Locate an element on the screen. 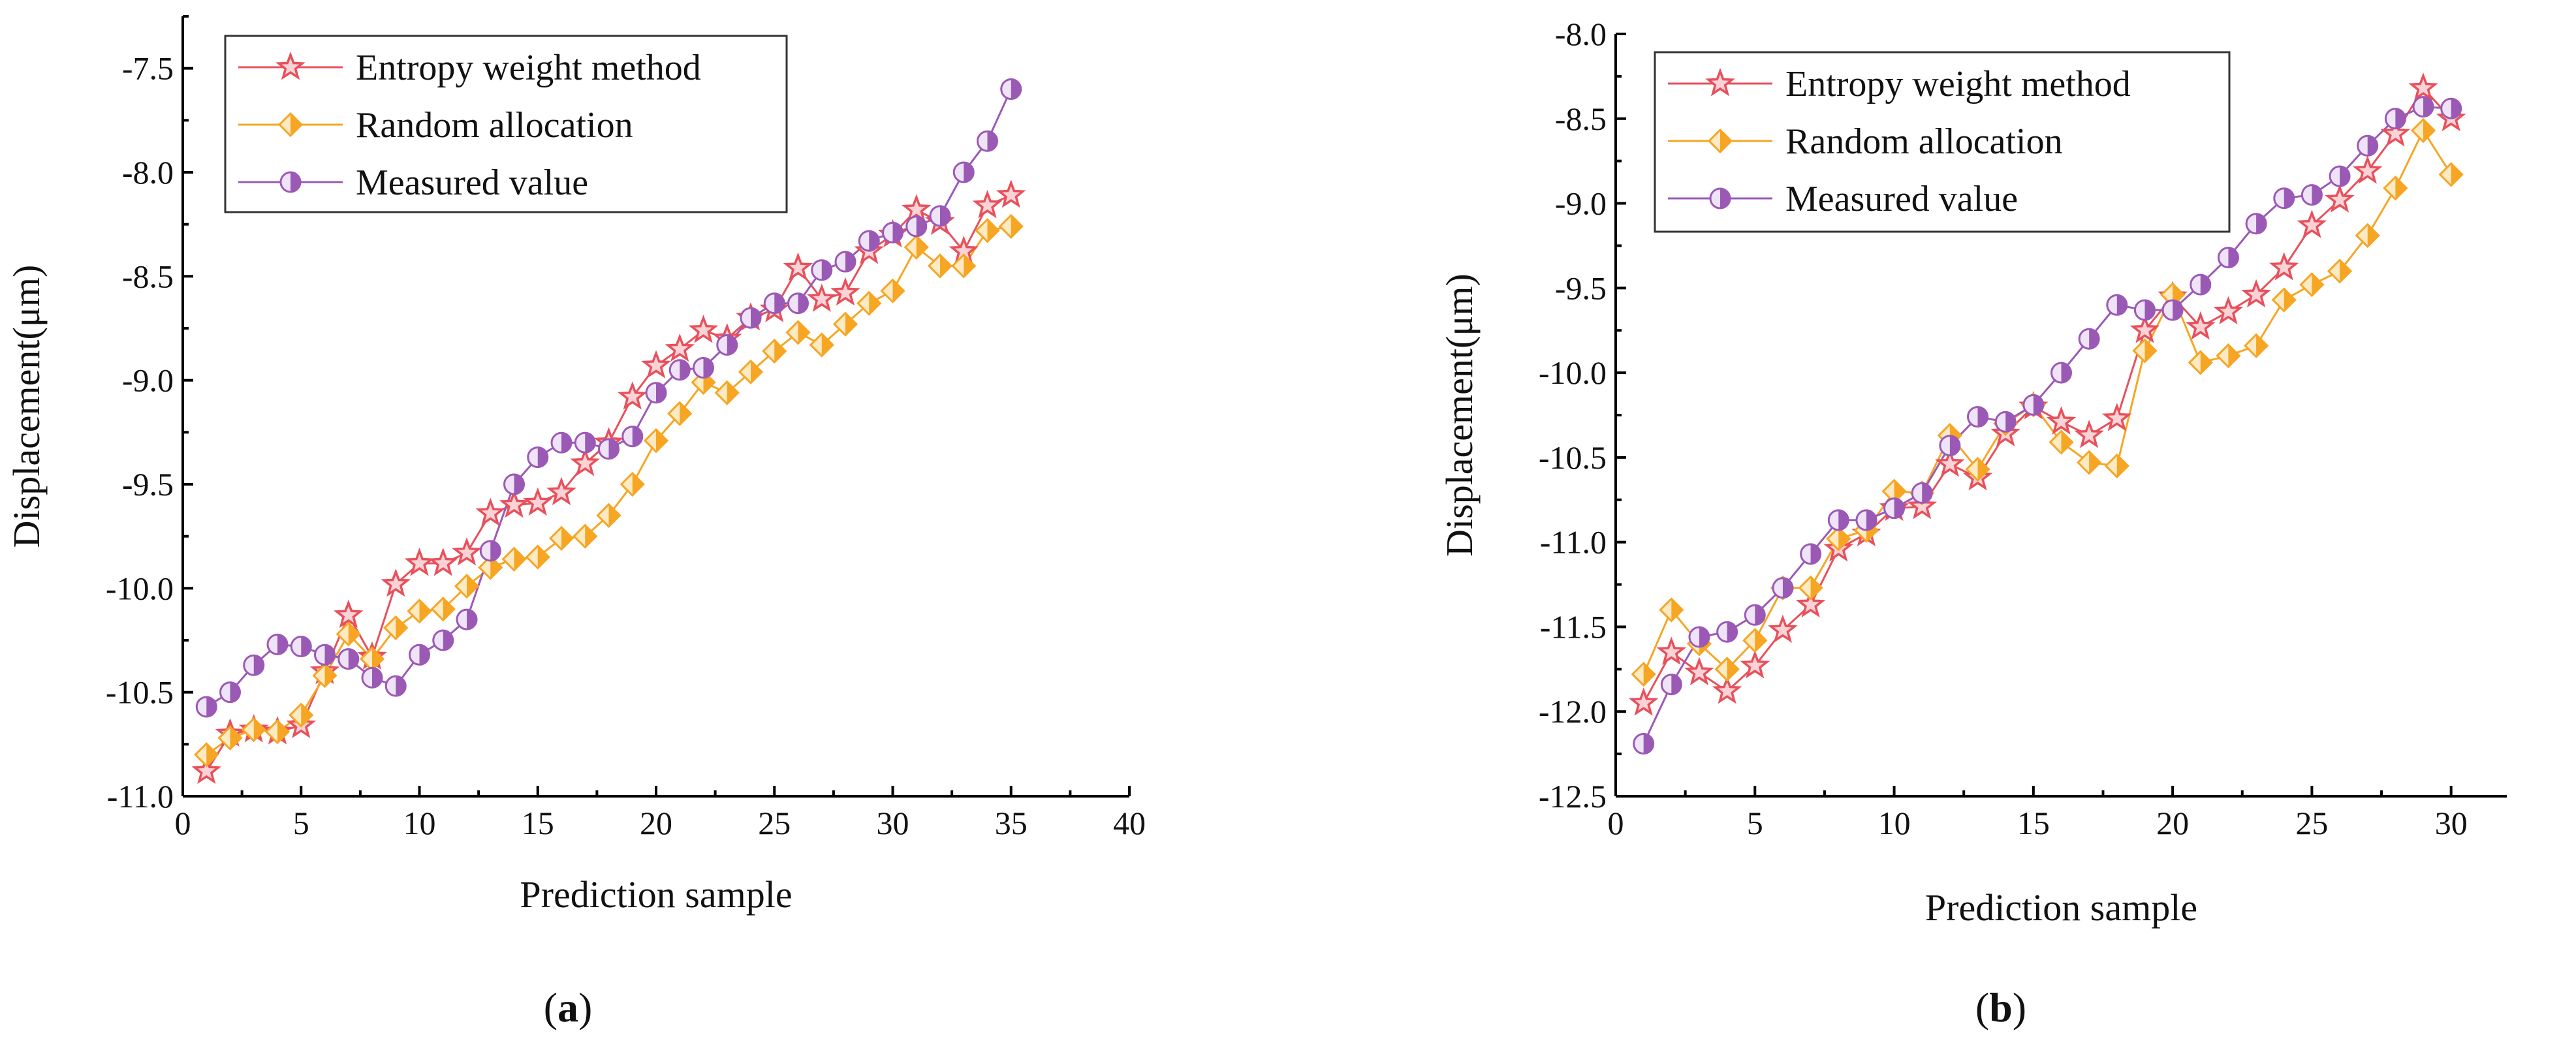 The image size is (2576, 1041). panel-a-legend-marker-2-fill is located at coordinates (295, 182).